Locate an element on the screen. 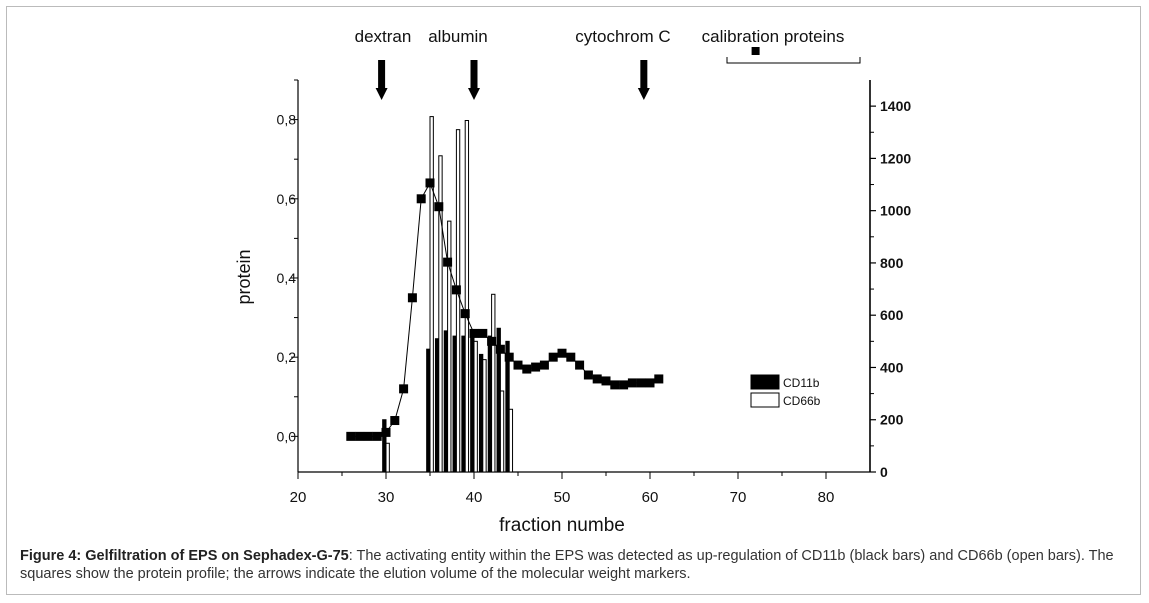 This screenshot has width=1149, height=603. x-tick-label: 70 is located at coordinates (738, 497).